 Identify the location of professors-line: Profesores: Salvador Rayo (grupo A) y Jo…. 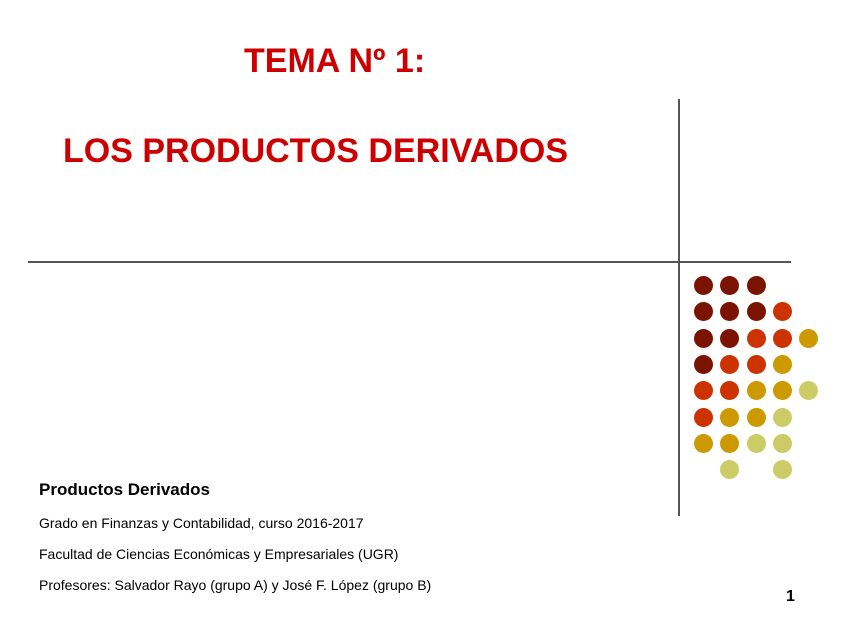
(235, 585).